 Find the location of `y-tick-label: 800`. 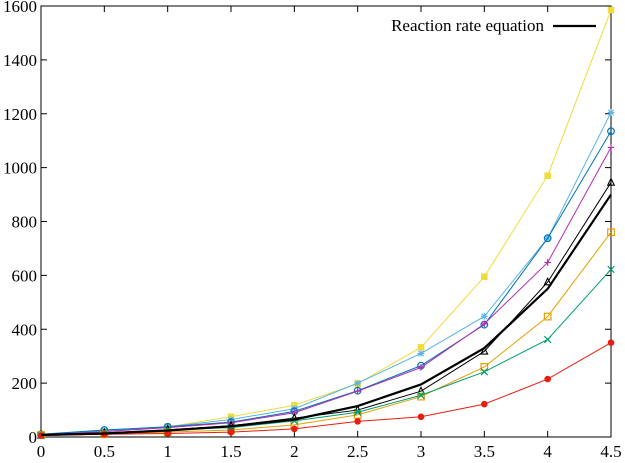

y-tick-label: 800 is located at coordinates (25, 222).